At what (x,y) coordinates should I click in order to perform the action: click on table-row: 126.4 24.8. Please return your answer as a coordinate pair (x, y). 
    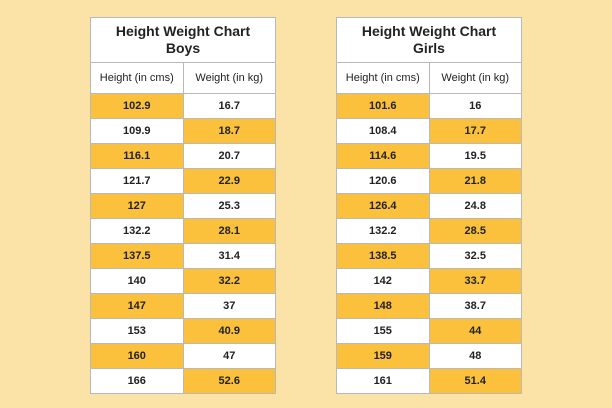
    Looking at the image, I should click on (429, 206).